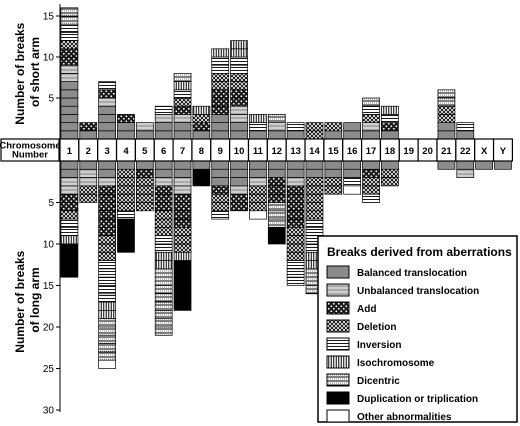 The width and height of the screenshot is (520, 426). Describe the element at coordinates (182, 135) in the screenshot. I see `short-arm-segment-chr7-balanced` at that location.